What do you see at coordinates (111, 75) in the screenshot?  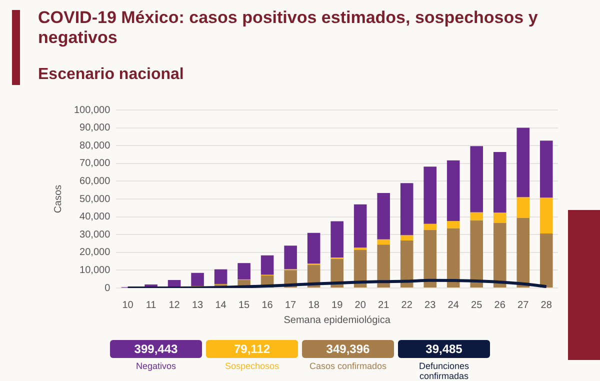 I see `chart-subtitle: Escenario nacional` at bounding box center [111, 75].